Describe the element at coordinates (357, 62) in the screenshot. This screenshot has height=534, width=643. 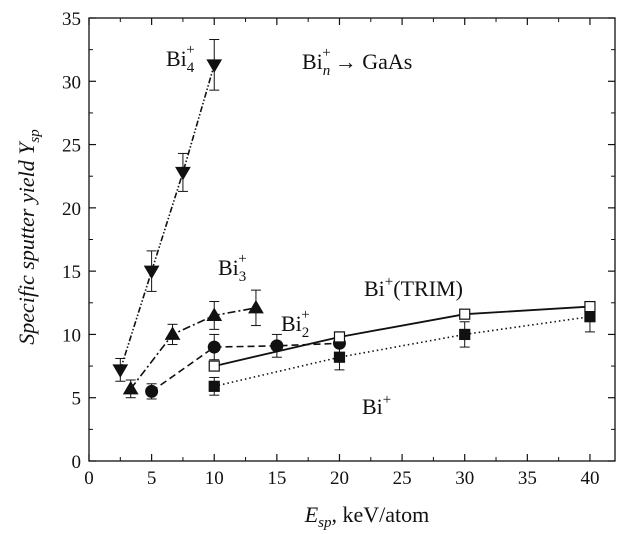
I see `reaction-annotation: Bin+ → GaAs` at that location.